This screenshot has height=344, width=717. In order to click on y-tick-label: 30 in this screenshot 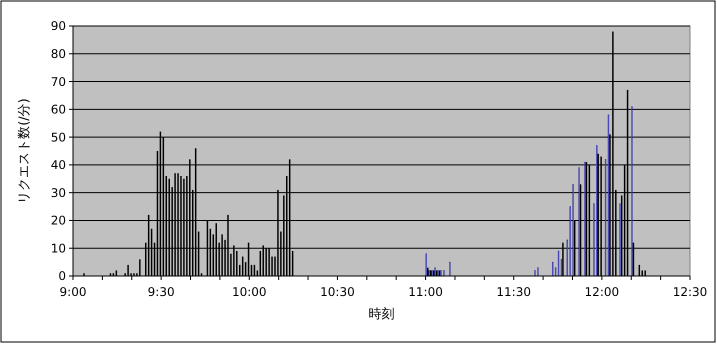, I will do `click(58, 193)`.